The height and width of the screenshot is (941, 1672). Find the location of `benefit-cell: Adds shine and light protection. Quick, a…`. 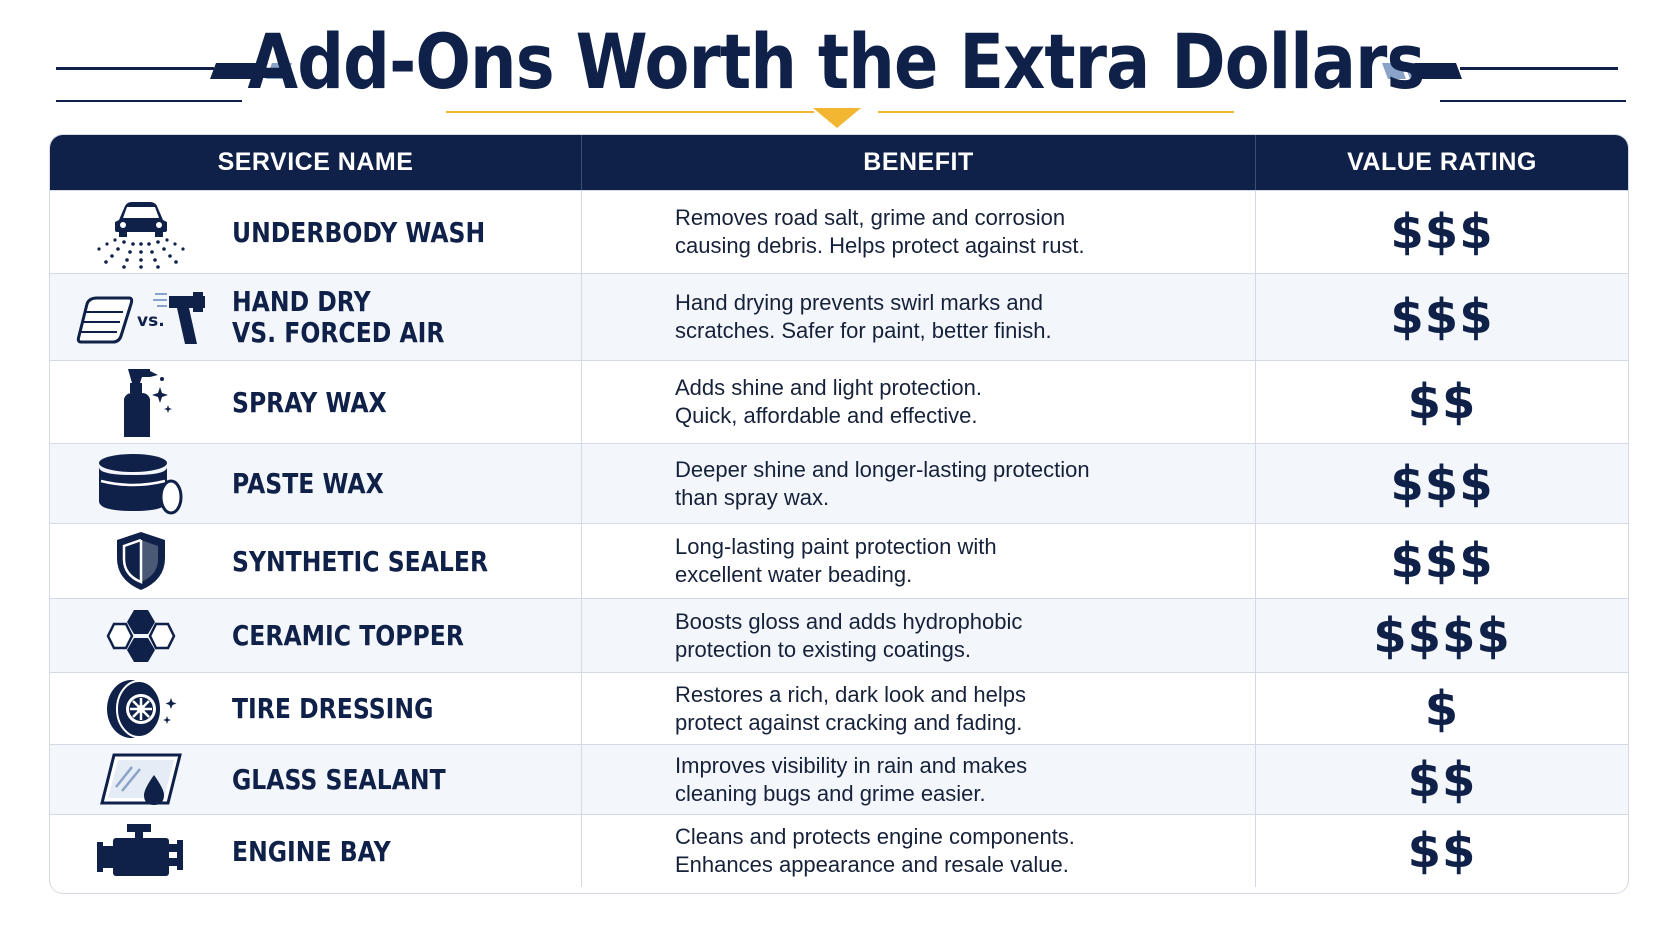

benefit-cell: Adds shine and light protection. Quick, a… is located at coordinates (919, 402).